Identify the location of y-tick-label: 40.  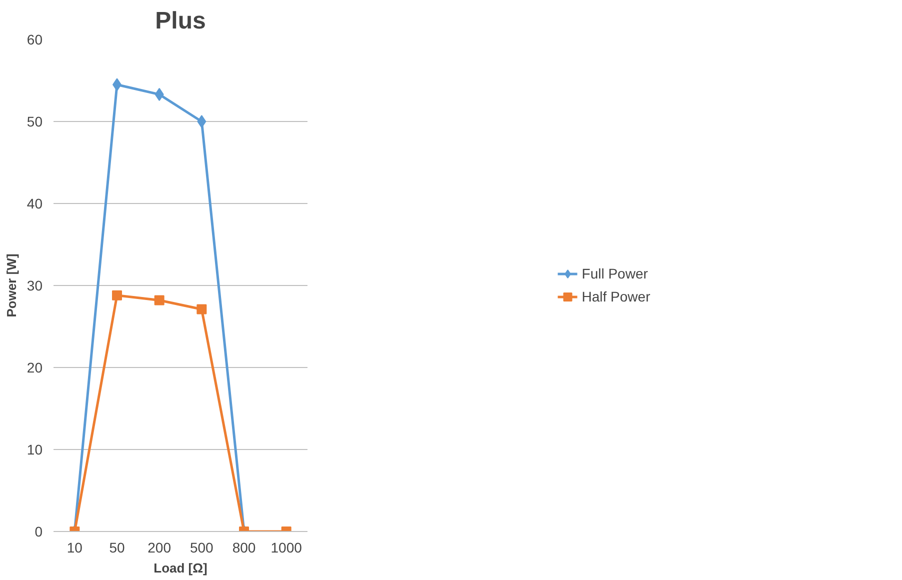
(34, 204).